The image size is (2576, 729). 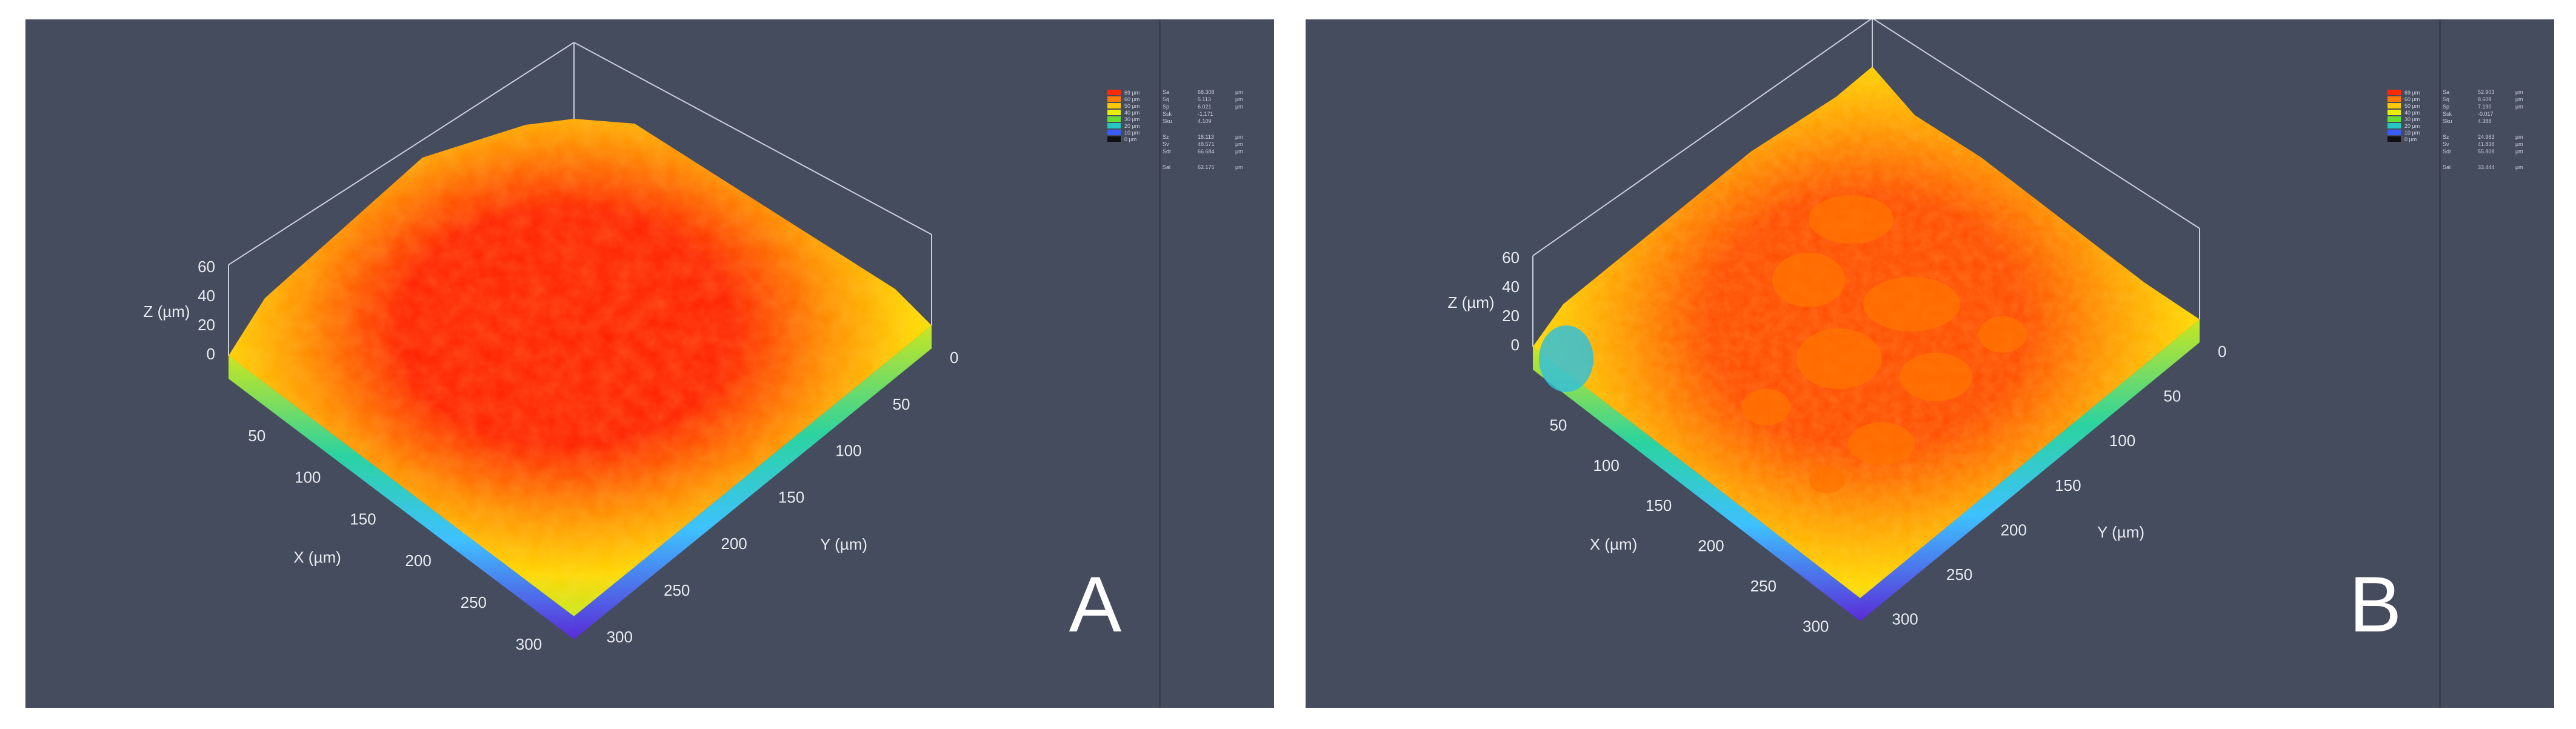 I want to click on stat-row: Sv 48.571 µm, so click(x=1213, y=144).